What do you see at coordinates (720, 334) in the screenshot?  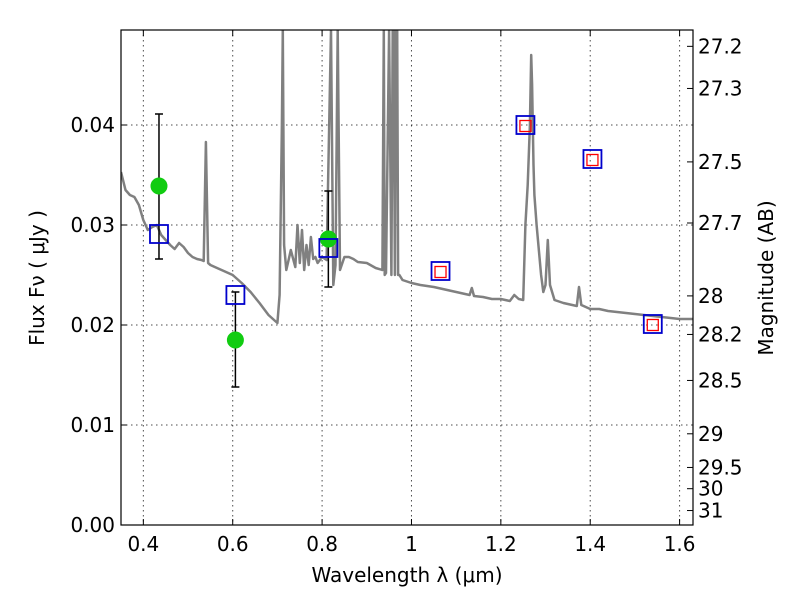 I see `right-tick-label: 28.2` at bounding box center [720, 334].